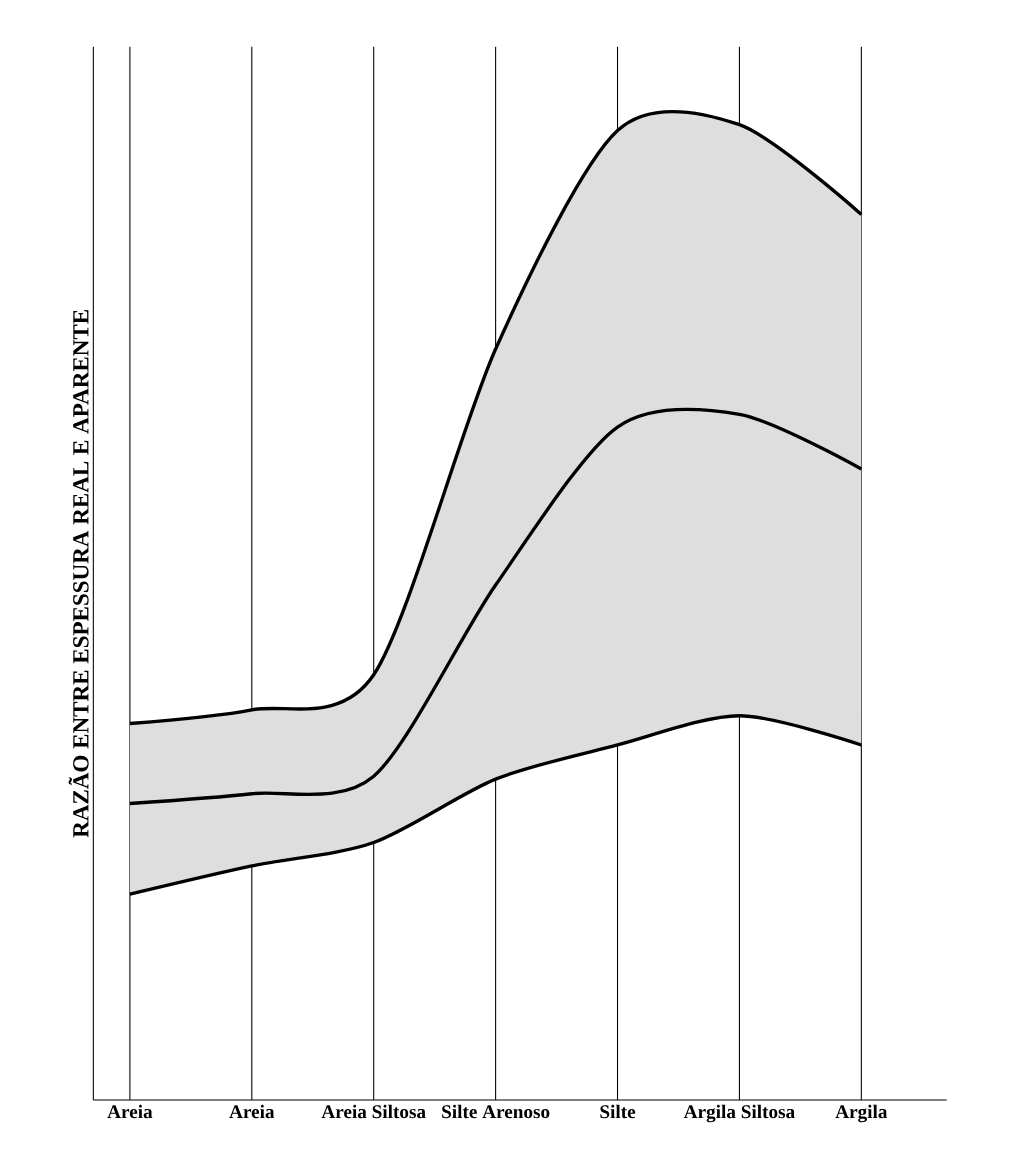 This screenshot has width=1022, height=1160. I want to click on x-tick-label: Argila, so click(861, 1113).